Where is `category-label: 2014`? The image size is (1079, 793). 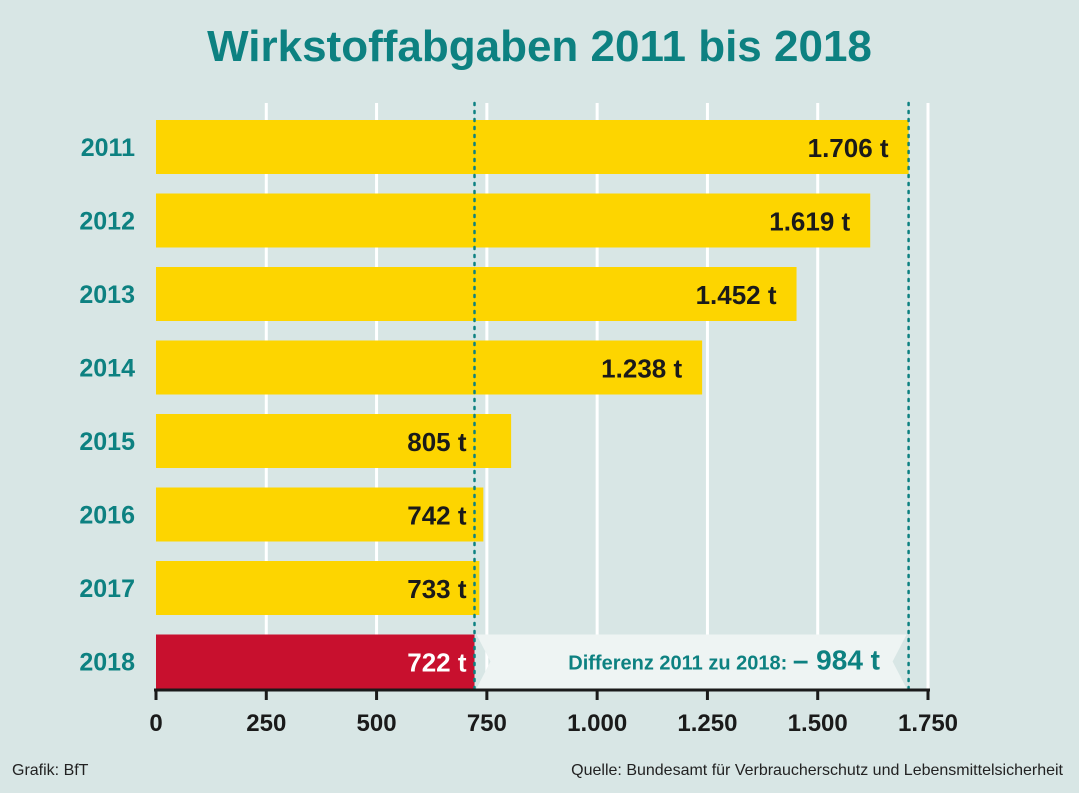
category-label: 2014 is located at coordinates (107, 369).